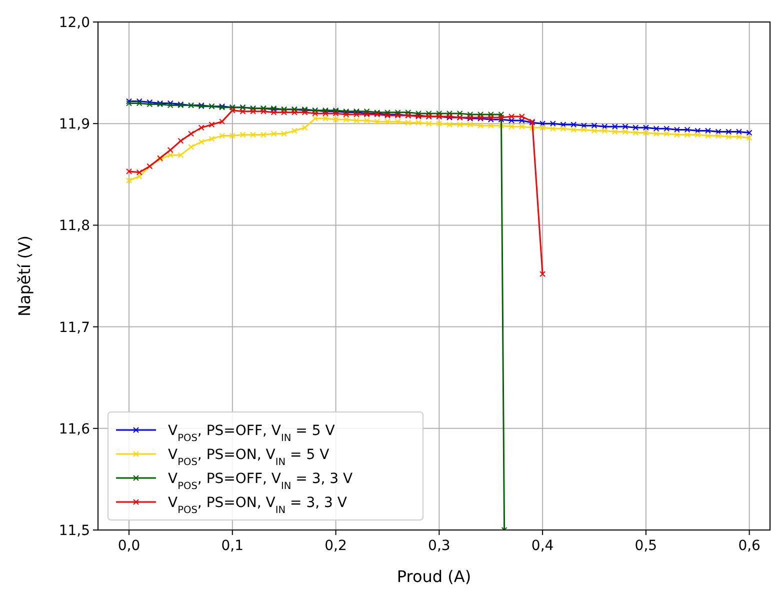 The width and height of the screenshot is (771, 591). What do you see at coordinates (24, 276) in the screenshot?
I see `y-axis-title: Napětí (V)` at bounding box center [24, 276].